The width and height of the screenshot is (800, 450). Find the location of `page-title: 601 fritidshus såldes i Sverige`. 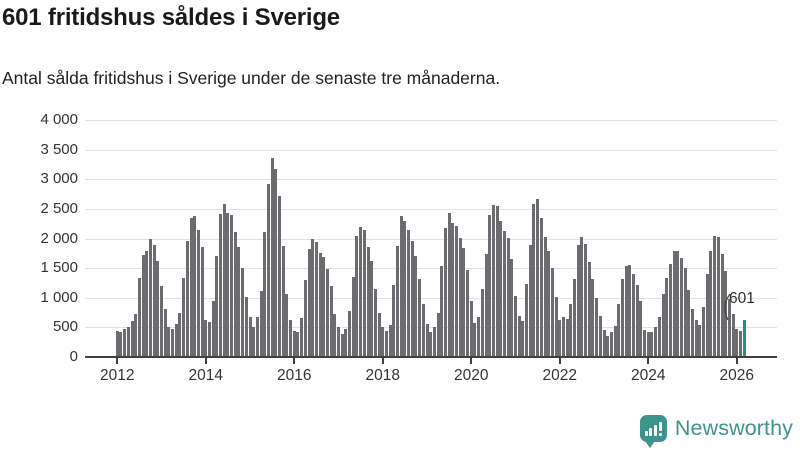

page-title: 601 fritidshus såldes i Sverige is located at coordinates (171, 17).